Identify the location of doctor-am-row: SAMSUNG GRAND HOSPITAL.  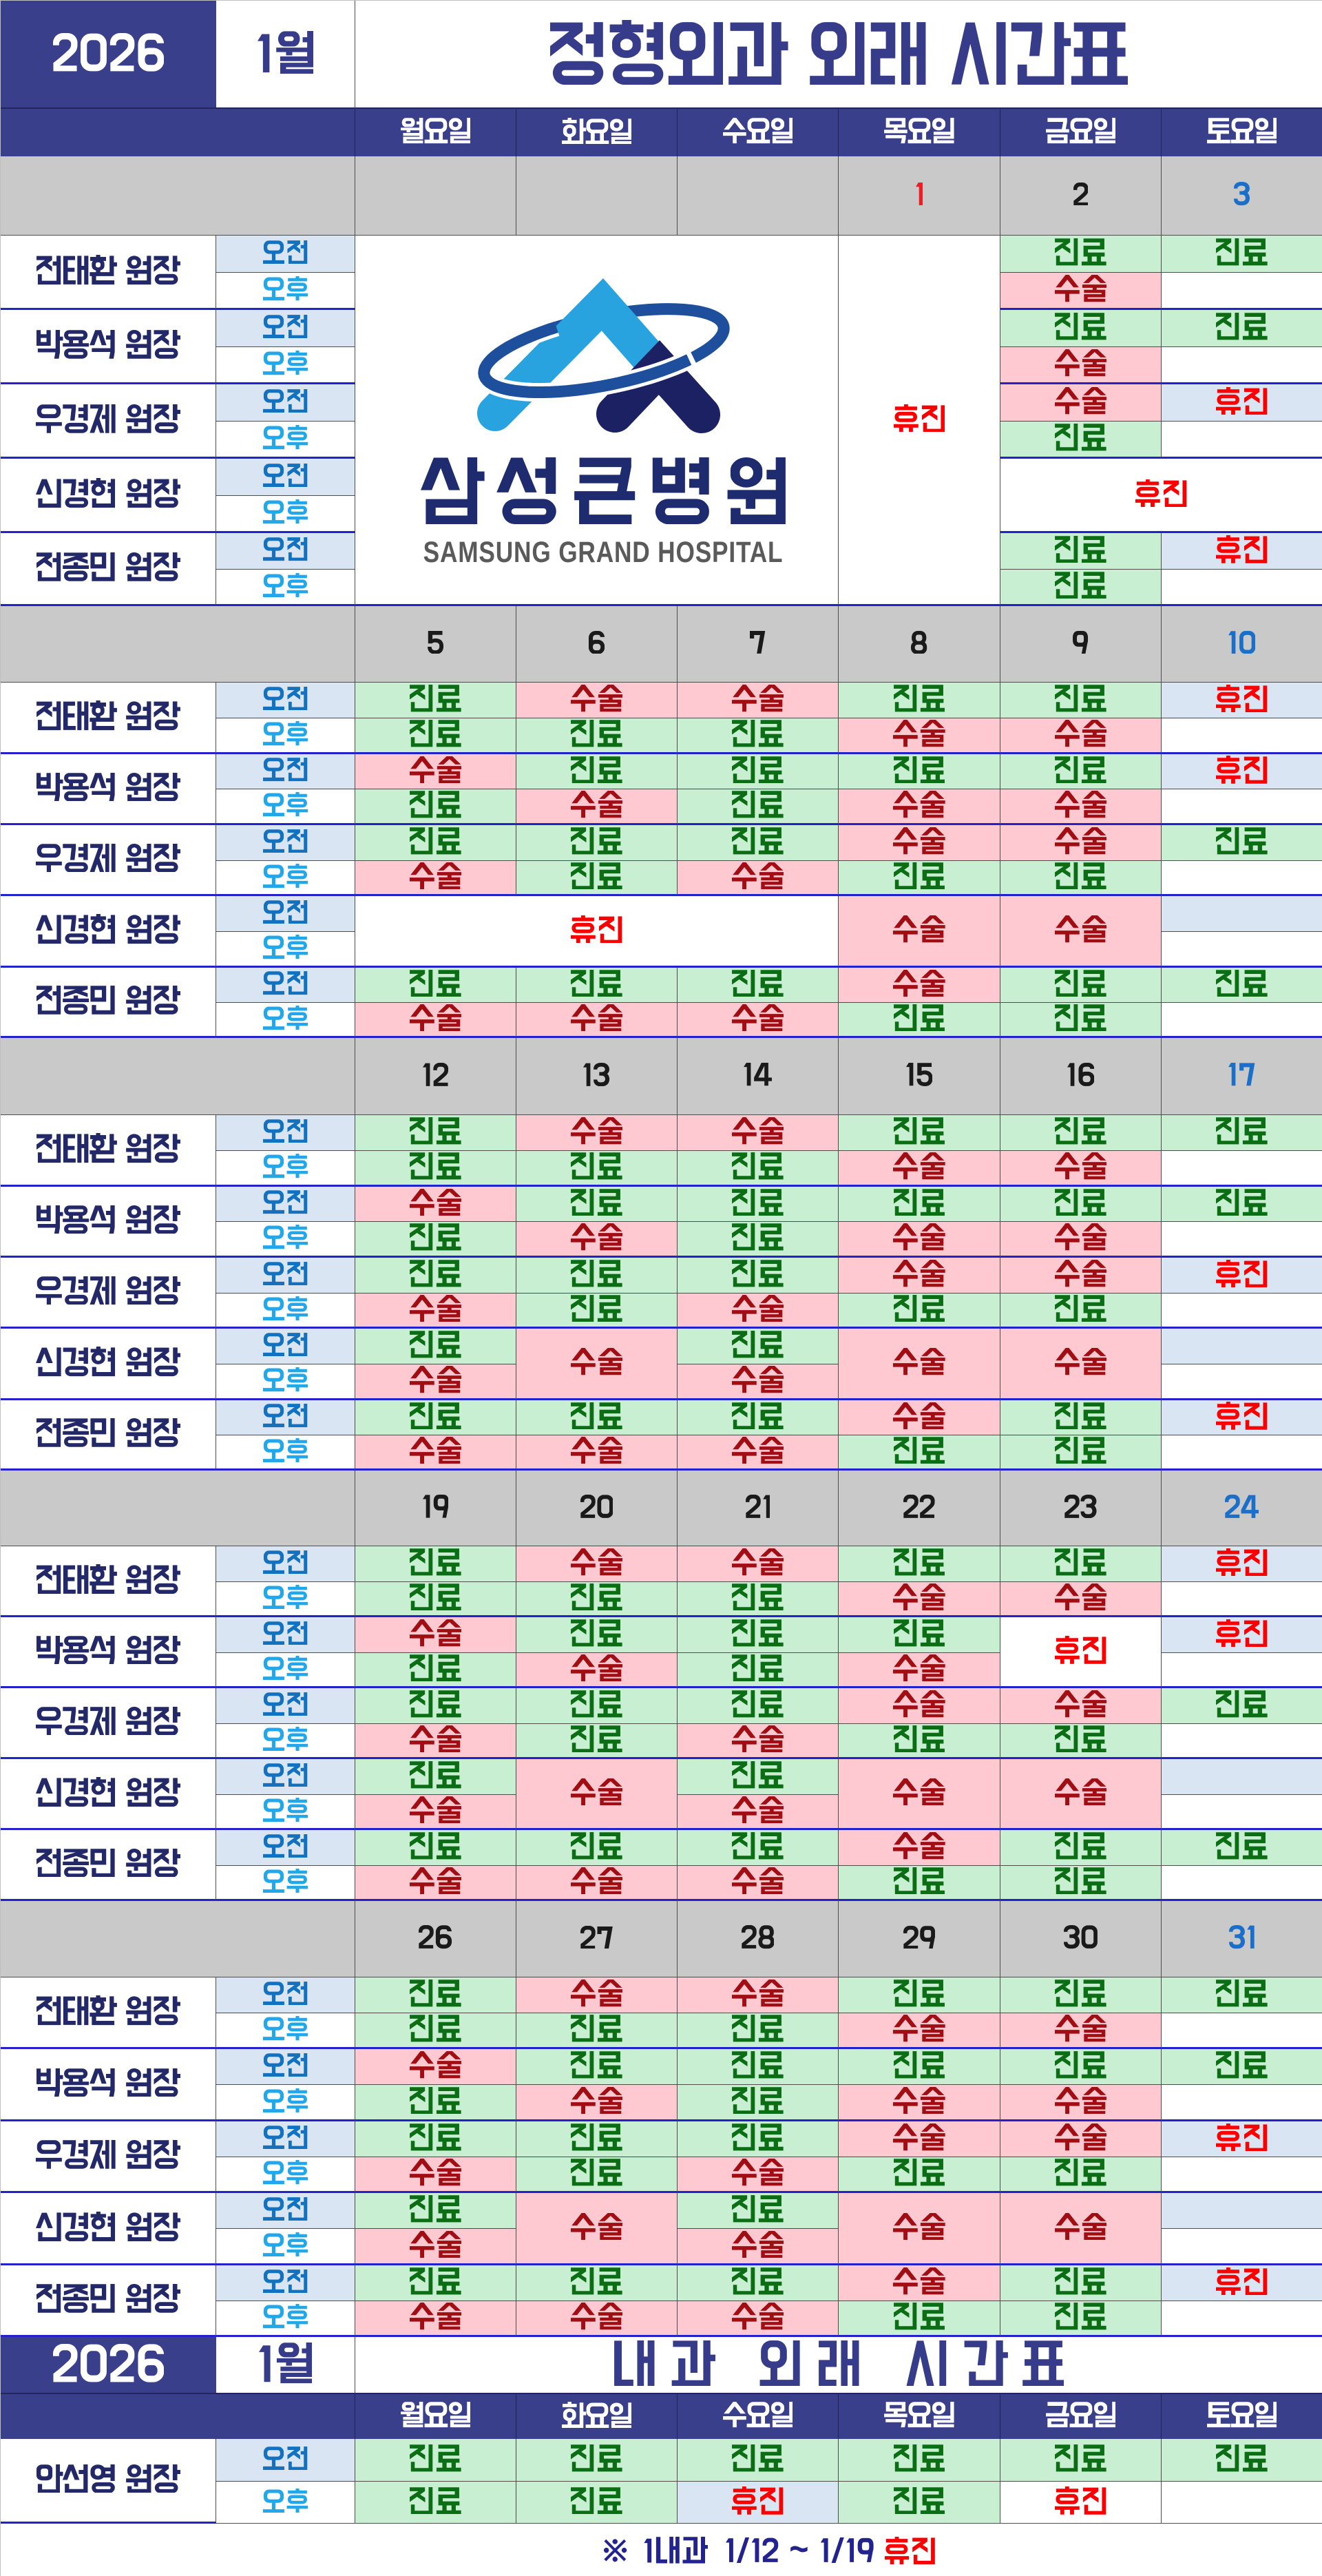
(661, 421).